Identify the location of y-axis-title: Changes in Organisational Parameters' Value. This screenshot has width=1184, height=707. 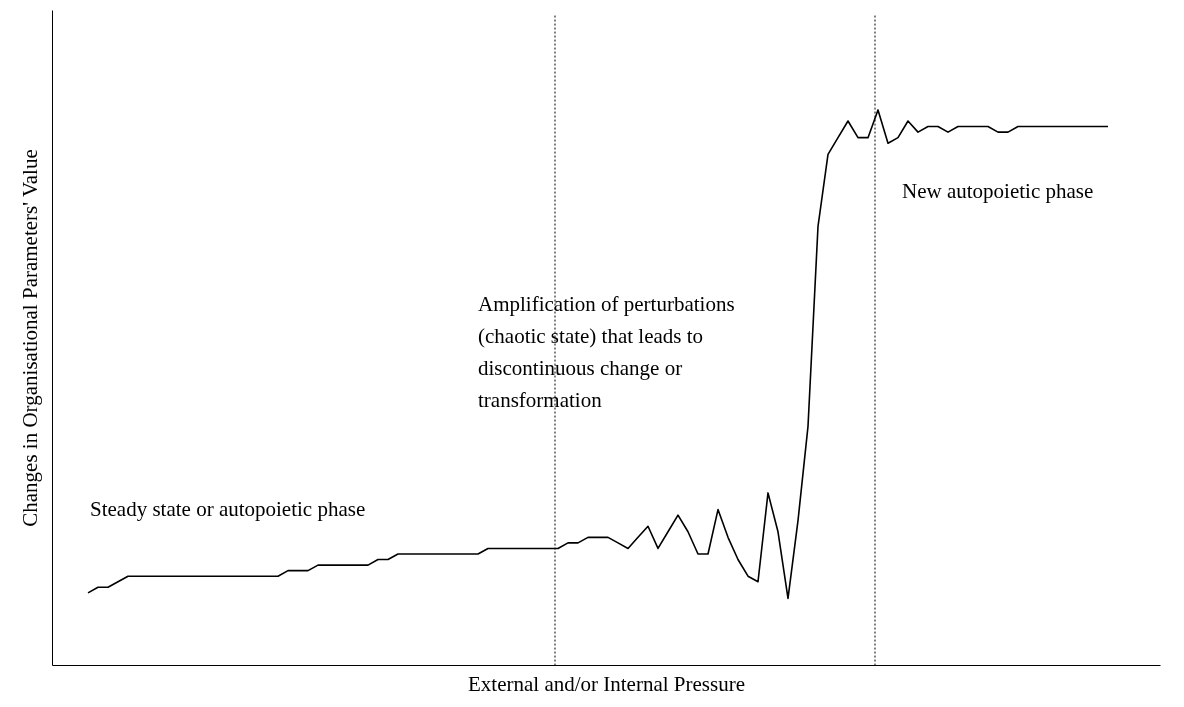
(29, 338).